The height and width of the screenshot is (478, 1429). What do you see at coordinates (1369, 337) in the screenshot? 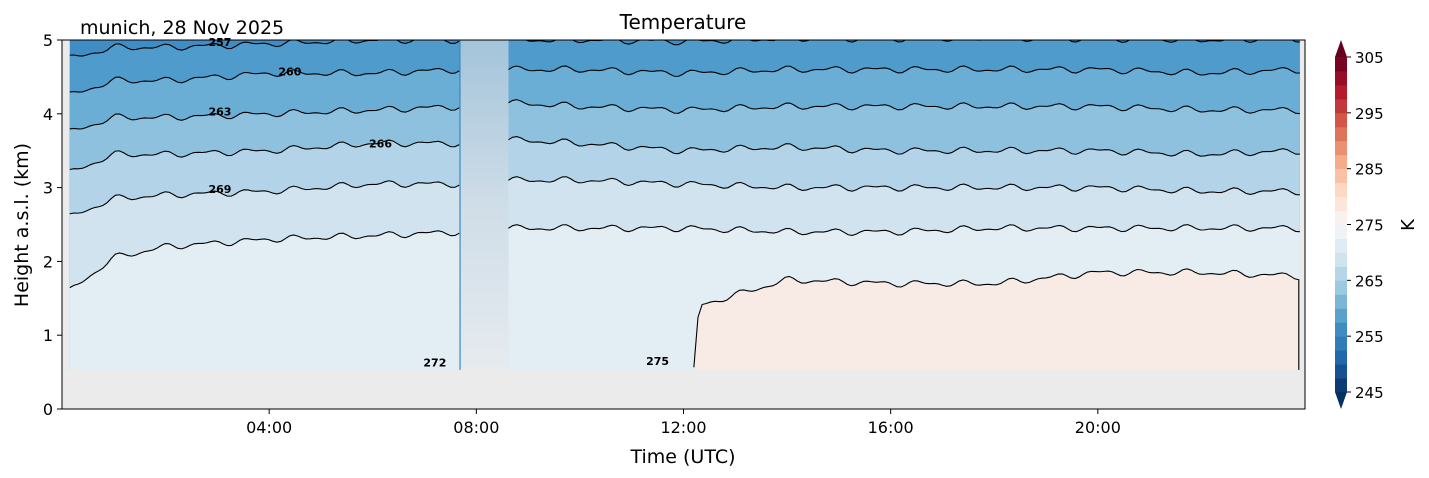
I see `colorbar-tick-label: 255` at bounding box center [1369, 337].